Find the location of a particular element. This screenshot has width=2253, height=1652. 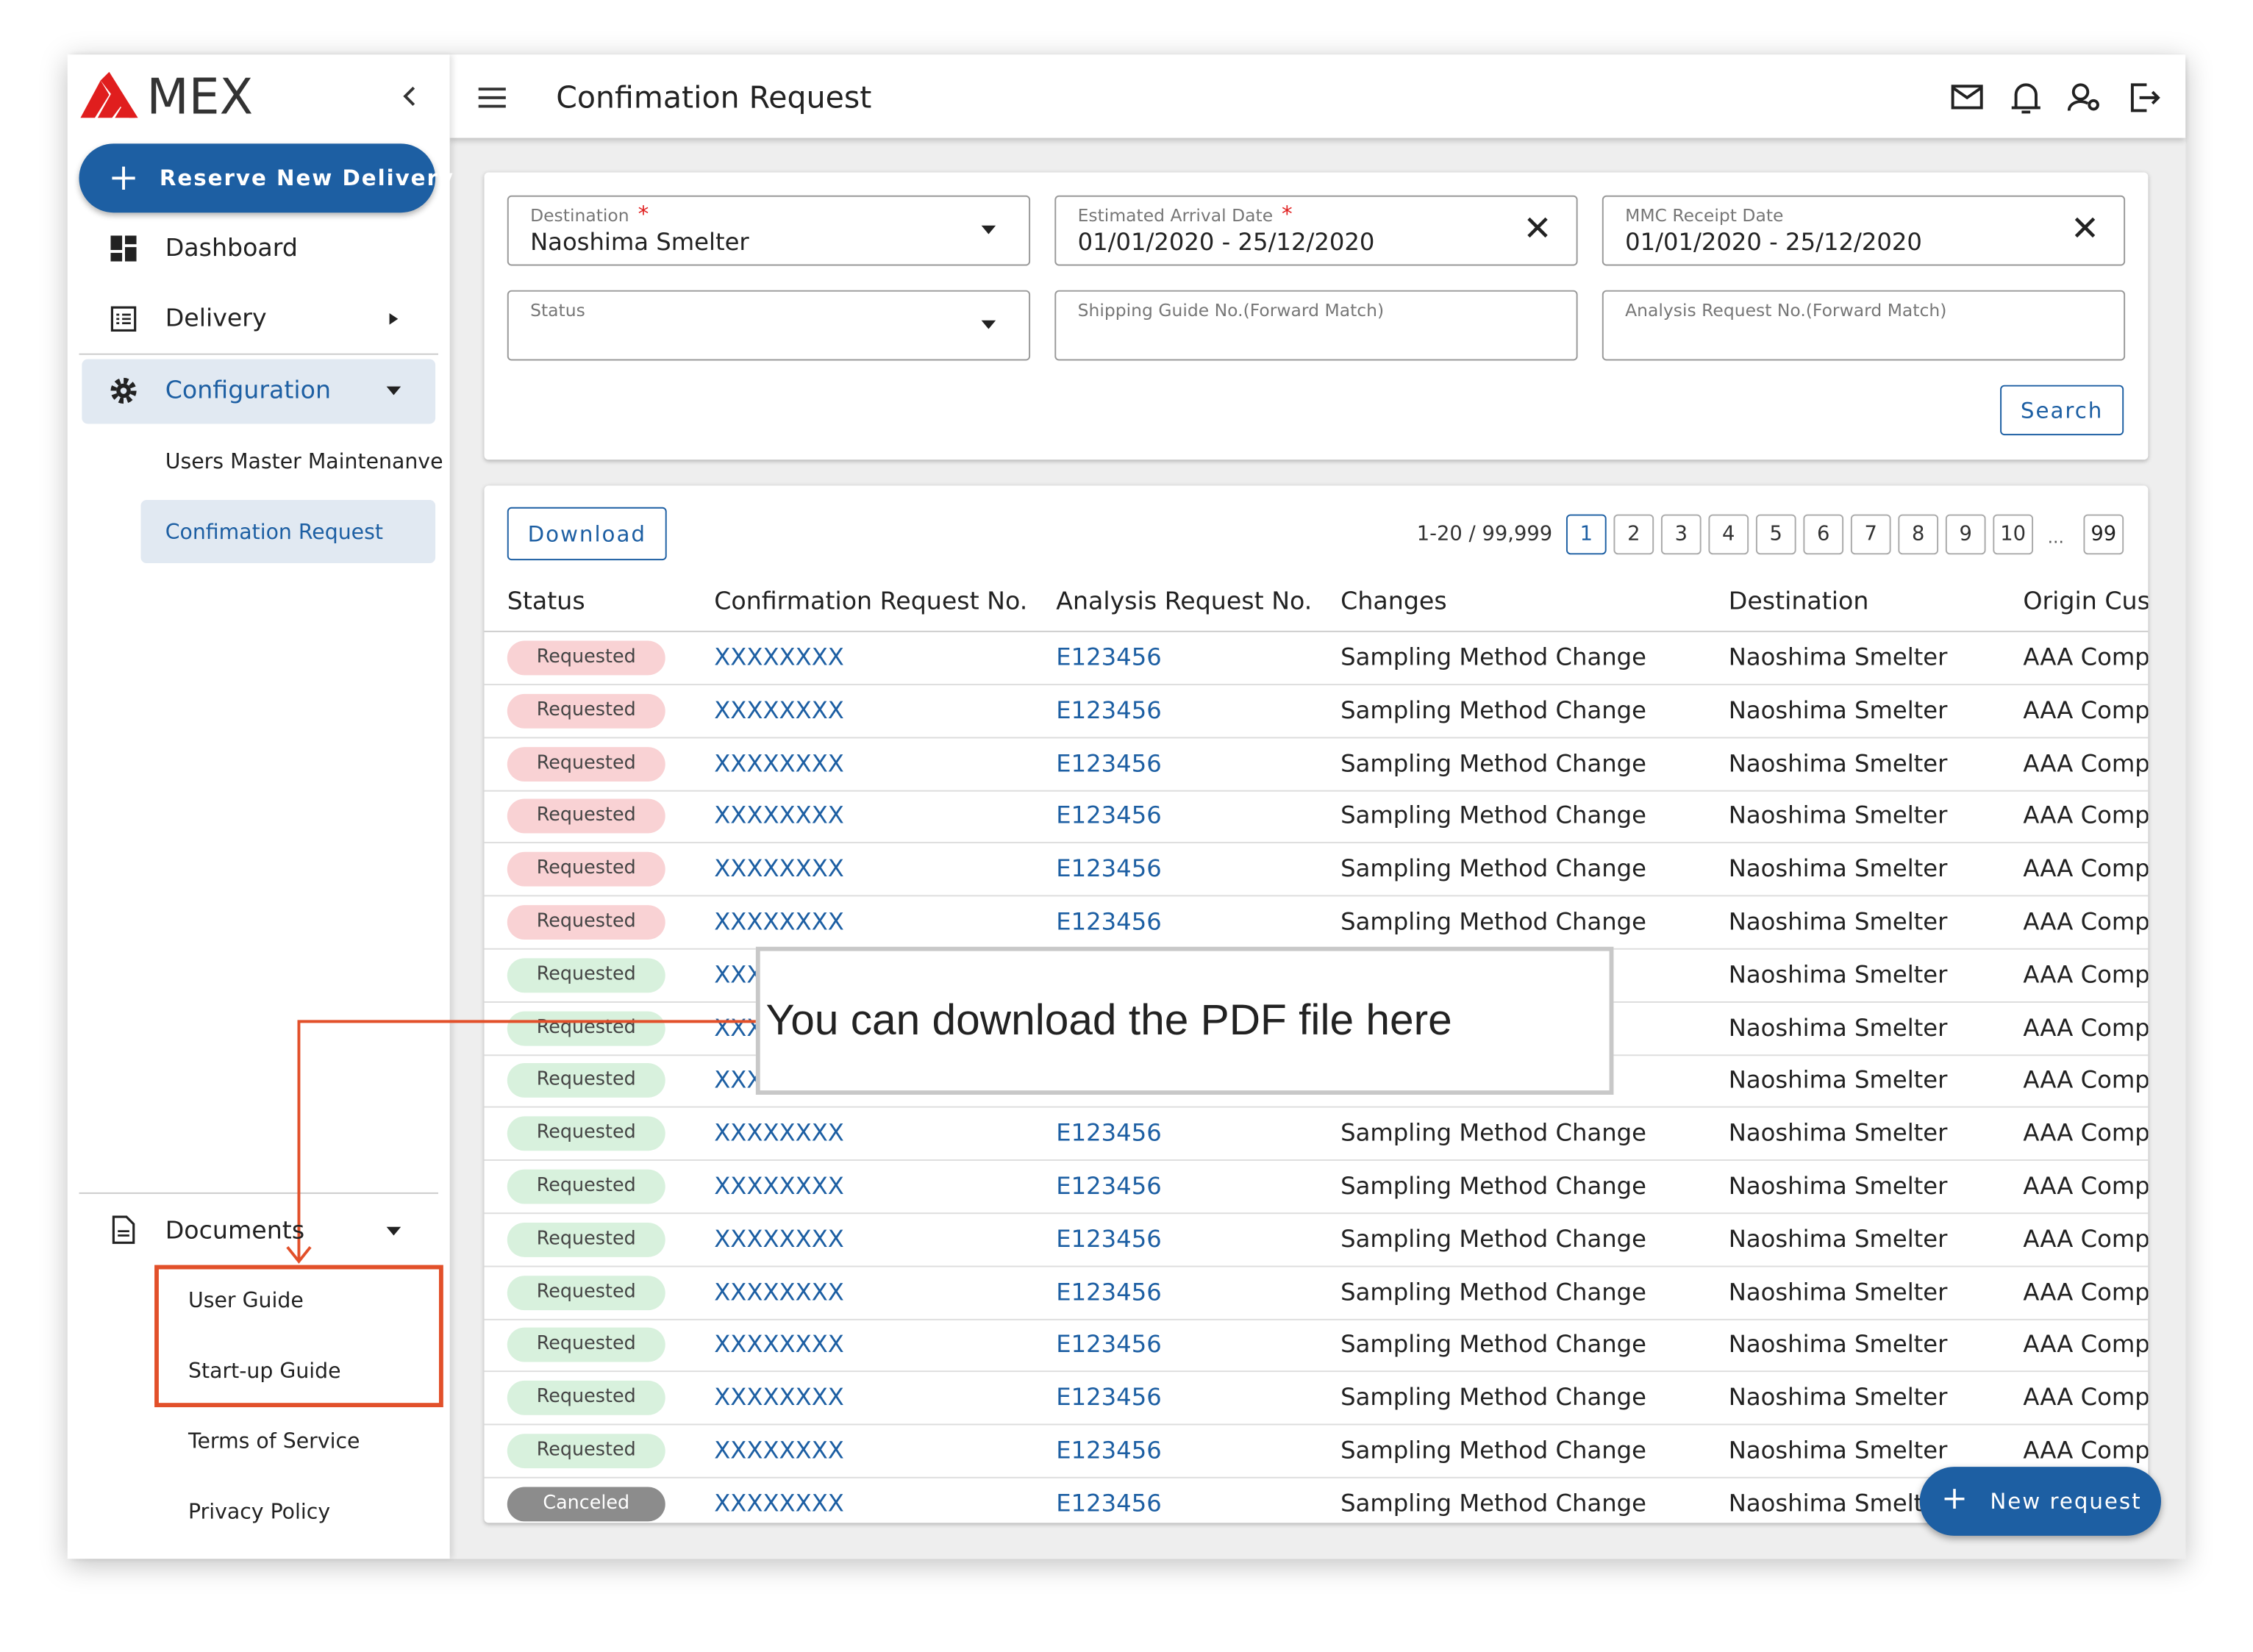

doc-link: Privacy Policy is located at coordinates (259, 1513).